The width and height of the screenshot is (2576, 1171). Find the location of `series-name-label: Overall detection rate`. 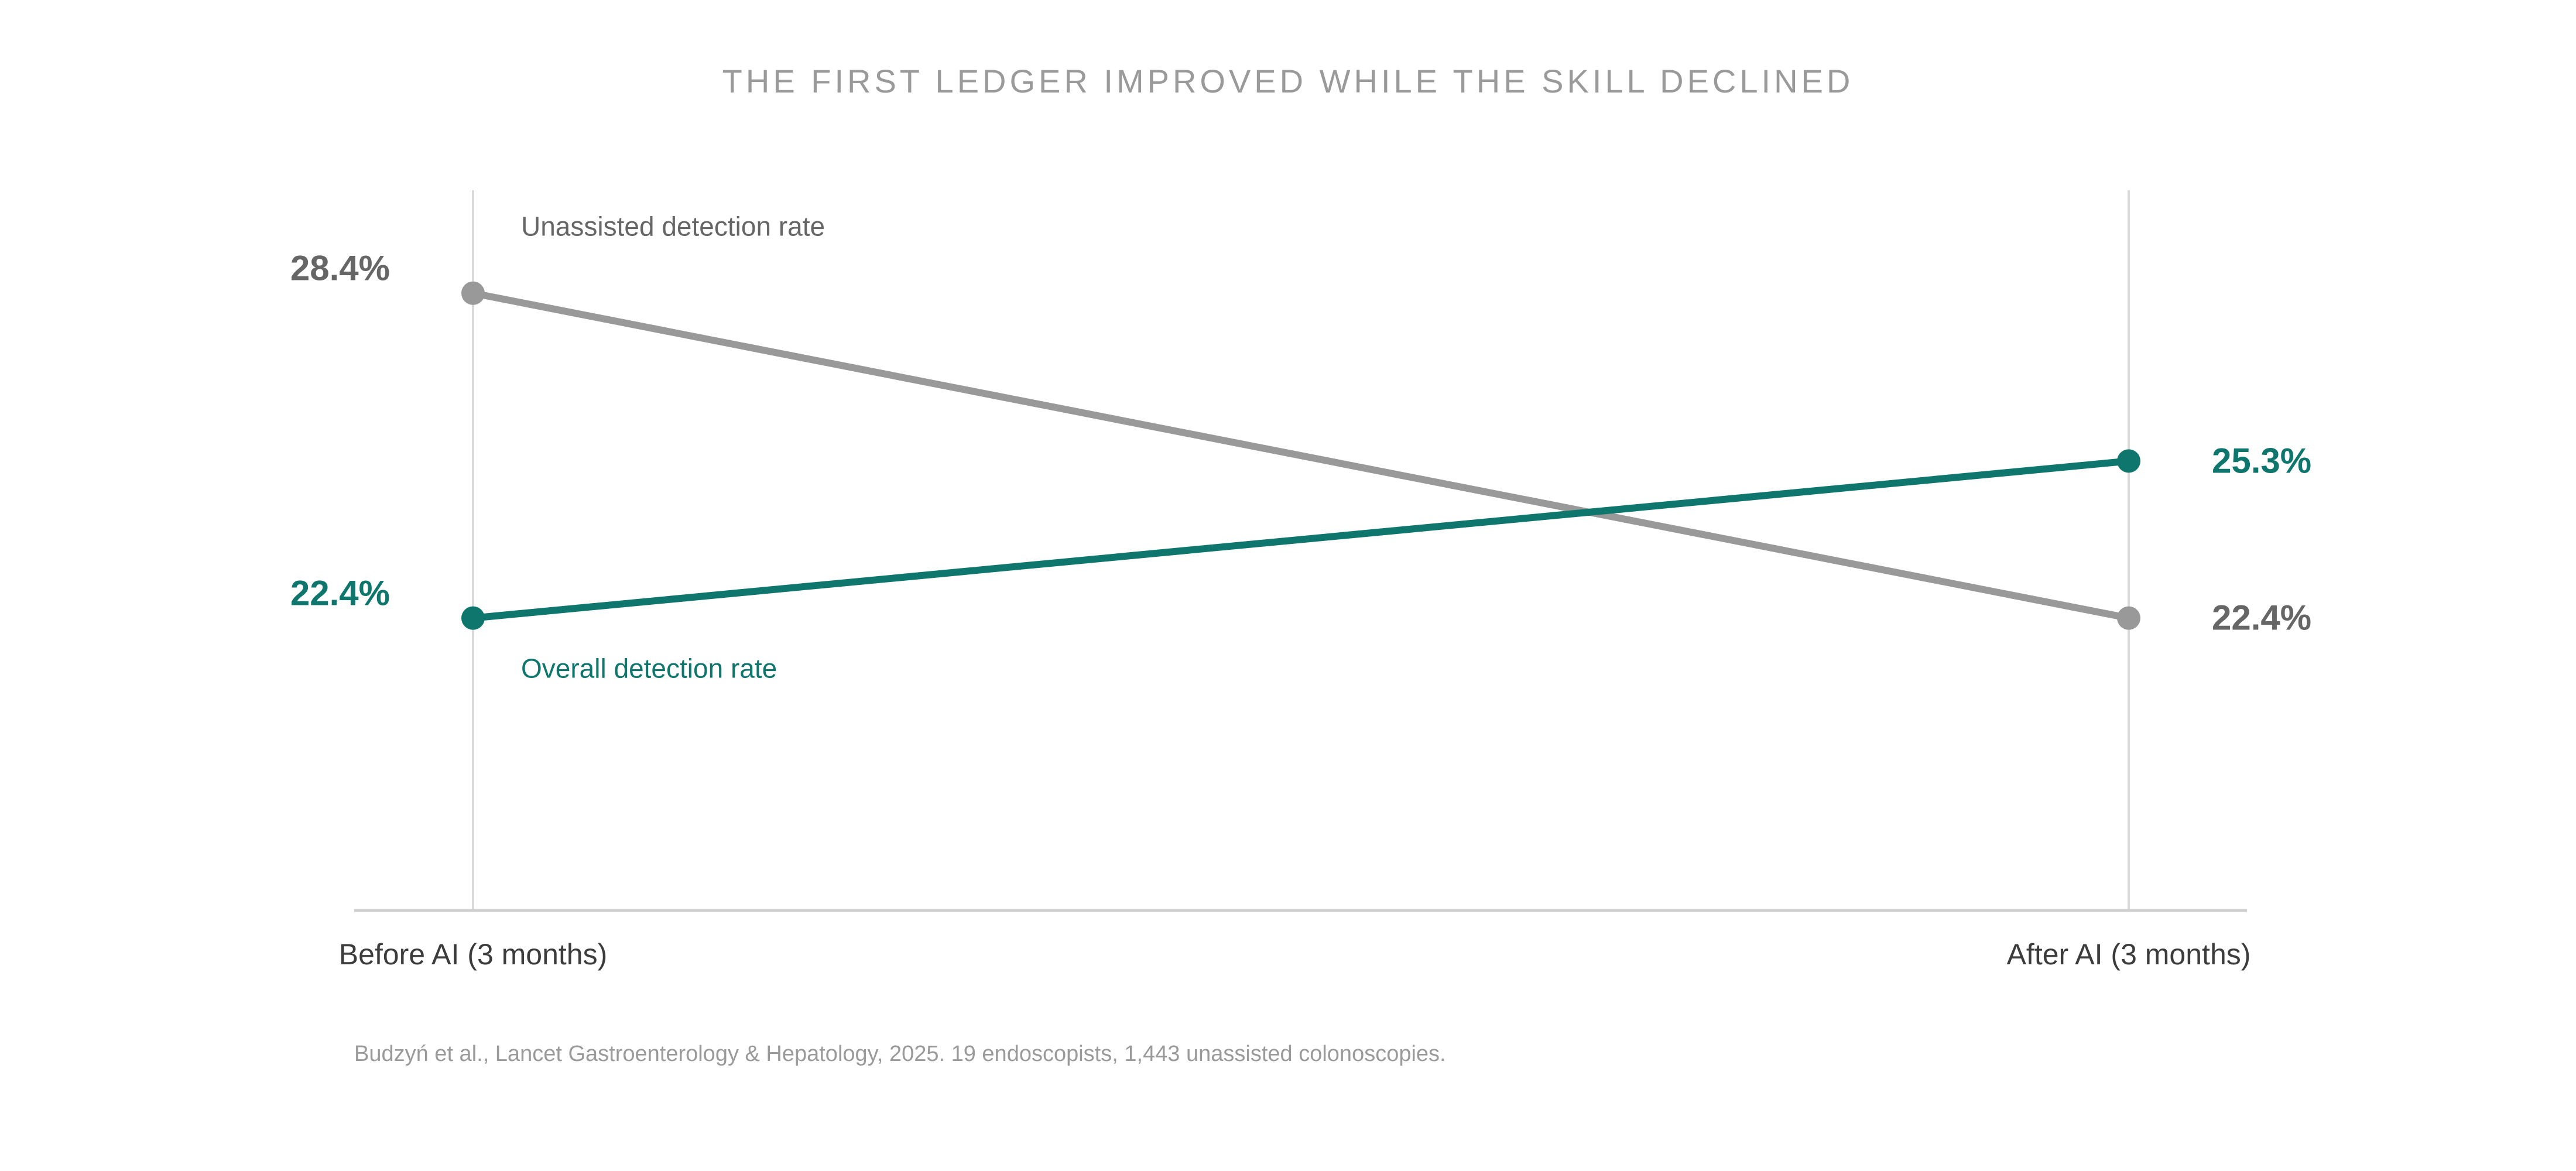

series-name-label: Overall detection rate is located at coordinates (649, 668).